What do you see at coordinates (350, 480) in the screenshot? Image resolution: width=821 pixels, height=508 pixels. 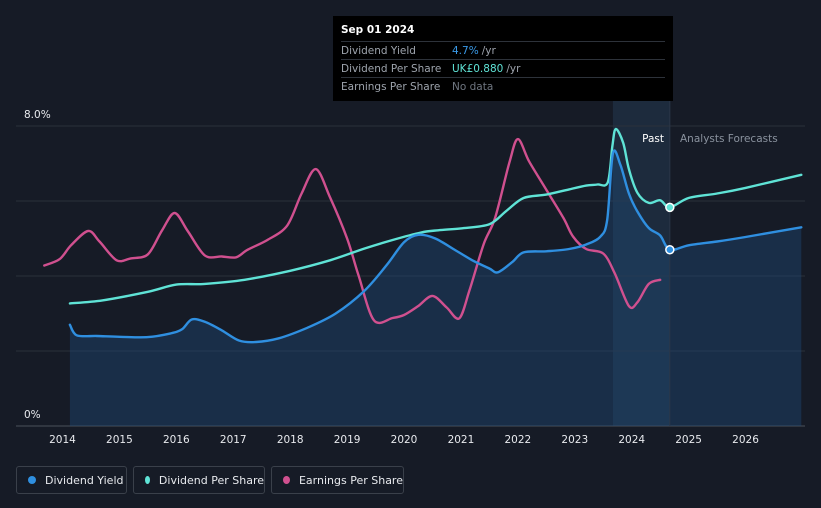 I see `legend-label: Earnings Per Share` at bounding box center [350, 480].